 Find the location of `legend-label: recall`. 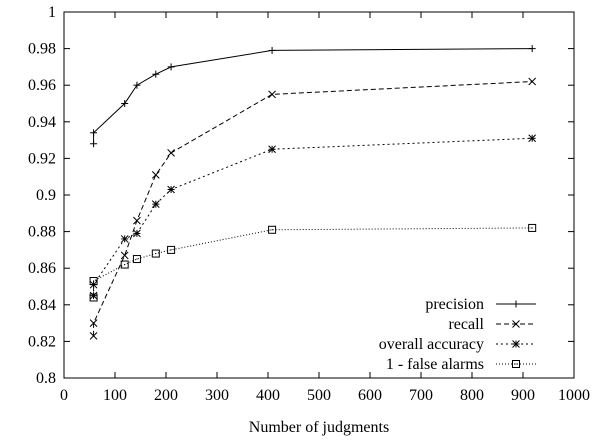

legend-label: recall is located at coordinates (466, 324).